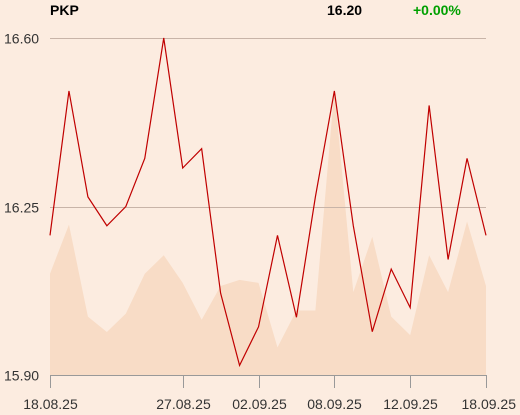 This screenshot has width=520, height=415. Describe the element at coordinates (183, 404) in the screenshot. I see `x-tick-label: 27.08.25` at that location.